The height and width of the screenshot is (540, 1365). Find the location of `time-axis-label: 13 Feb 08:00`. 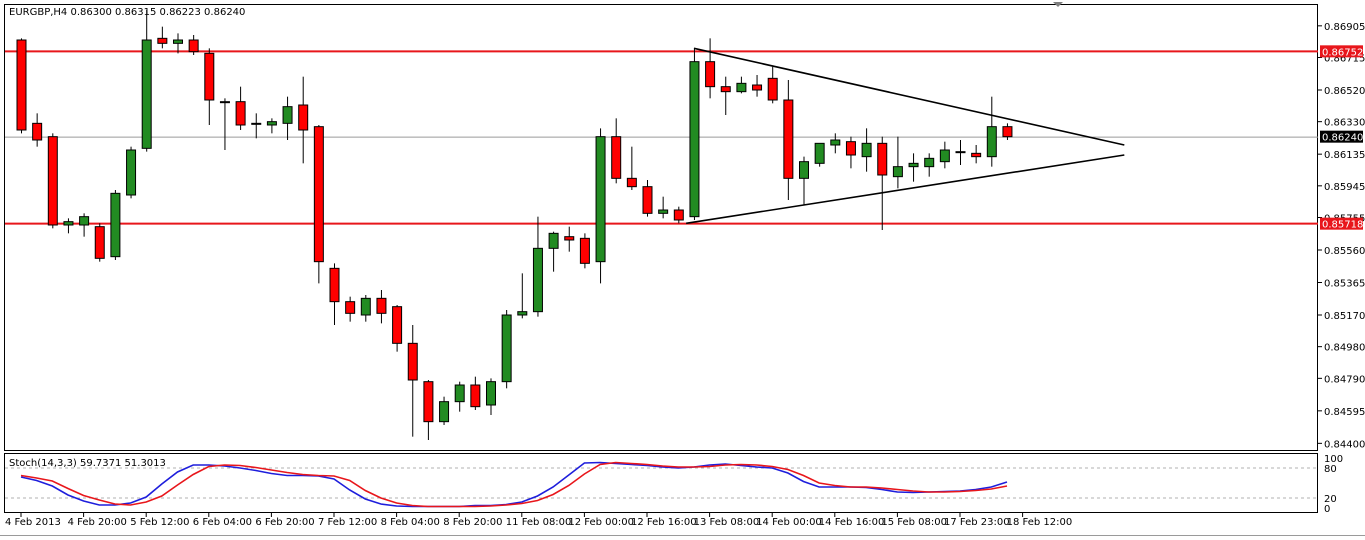

time-axis-label: 13 Feb 08:00 is located at coordinates (727, 522).